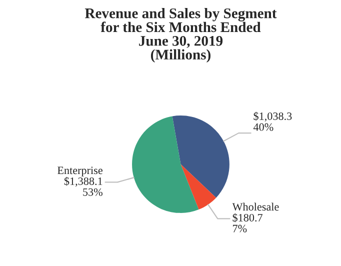  Describe the element at coordinates (255, 206) in the screenshot. I see `slice-label: Wholesale` at that location.